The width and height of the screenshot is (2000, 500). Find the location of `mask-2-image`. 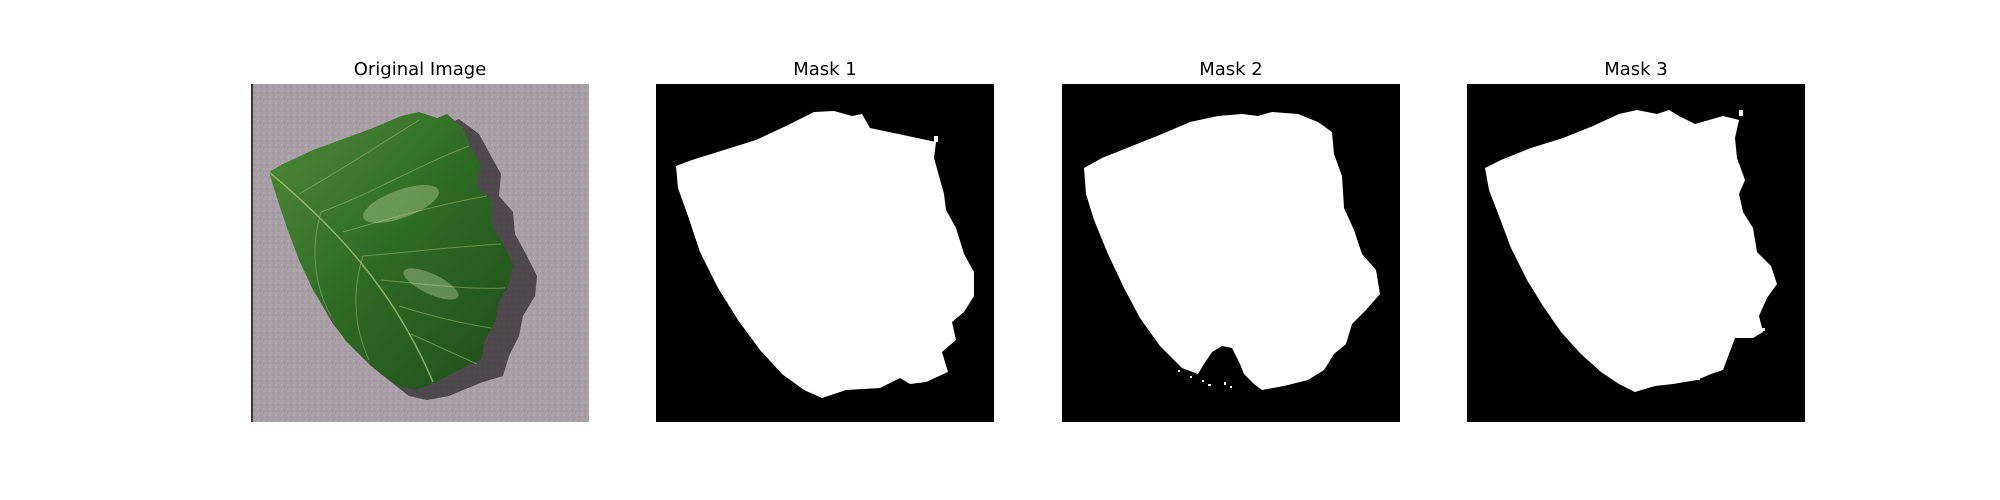

mask-2-image is located at coordinates (1231, 253).